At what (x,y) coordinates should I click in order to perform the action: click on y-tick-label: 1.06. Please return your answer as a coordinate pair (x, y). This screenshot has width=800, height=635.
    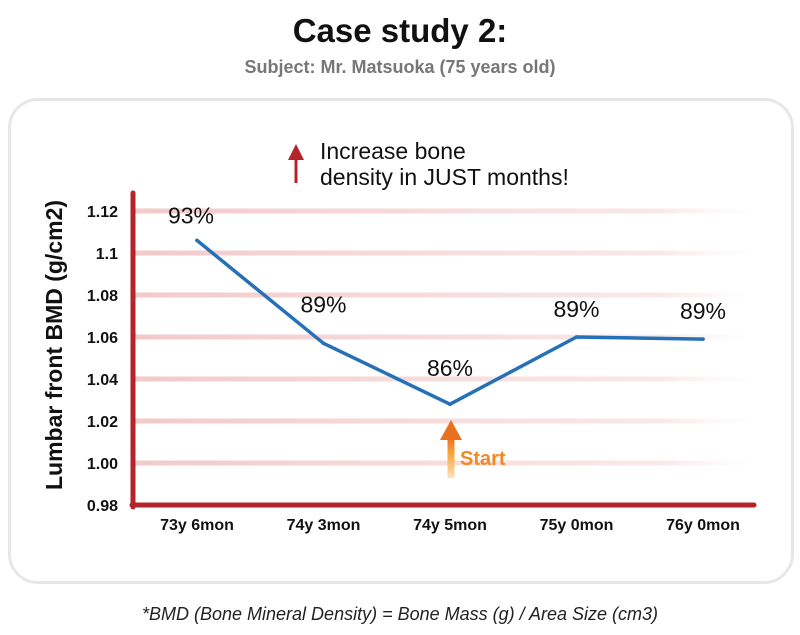
    Looking at the image, I should click on (102, 338).